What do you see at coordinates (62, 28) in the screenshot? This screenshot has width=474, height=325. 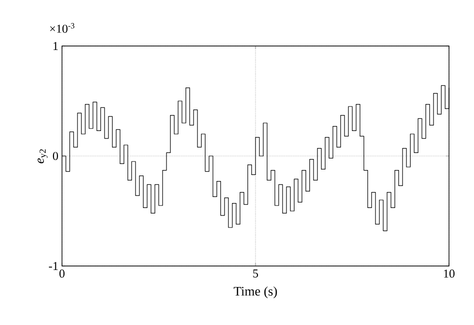 I see `text: ×10$^{-3}$` at bounding box center [62, 28].